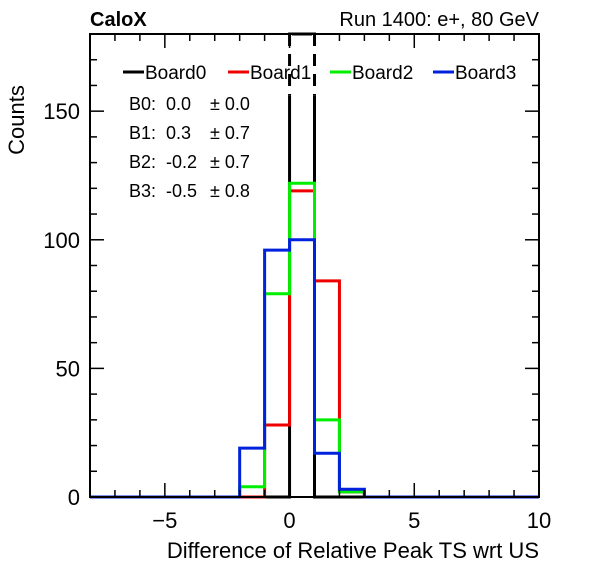 This screenshot has width=596, height=572. I want to click on legend-label-board1: Board1, so click(280, 73).